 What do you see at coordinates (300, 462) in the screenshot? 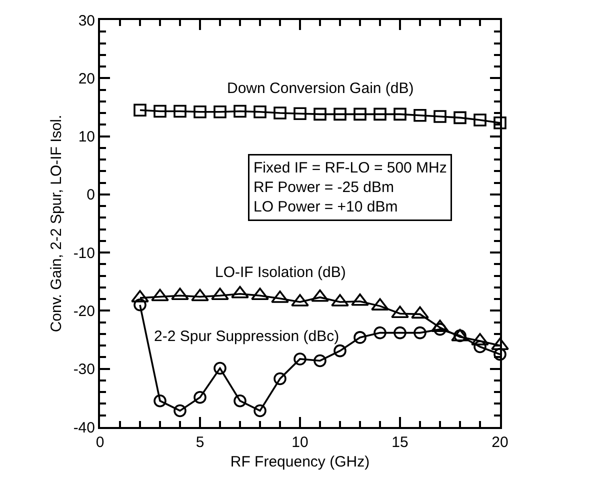
I see `x-axis-title: RF Frequency (GHz)` at bounding box center [300, 462].